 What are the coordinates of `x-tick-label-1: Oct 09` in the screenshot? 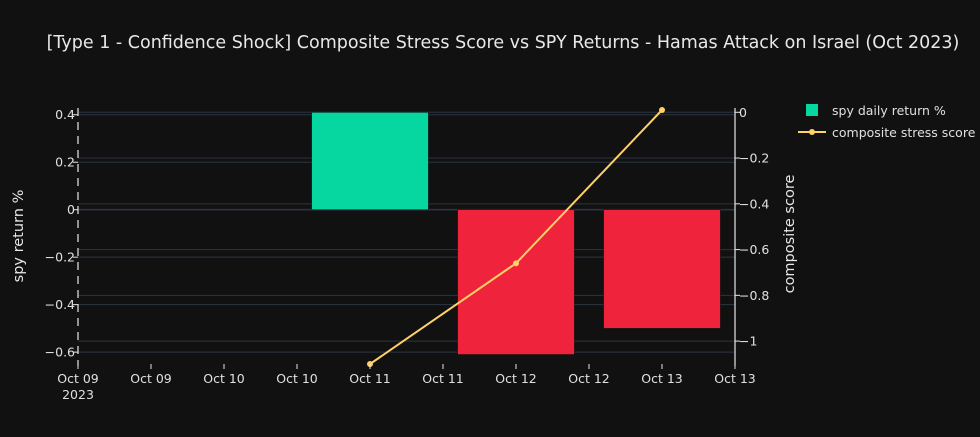 It's located at (151, 378).